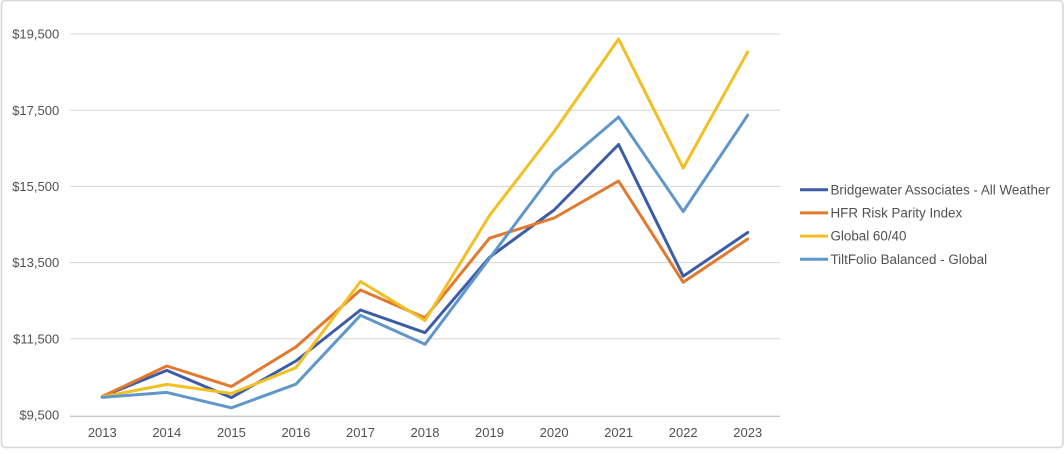 Image resolution: width=1064 pixels, height=454 pixels. What do you see at coordinates (897, 213) in the screenshot?
I see `svg-text: HFR Risk Parity Index` at bounding box center [897, 213].